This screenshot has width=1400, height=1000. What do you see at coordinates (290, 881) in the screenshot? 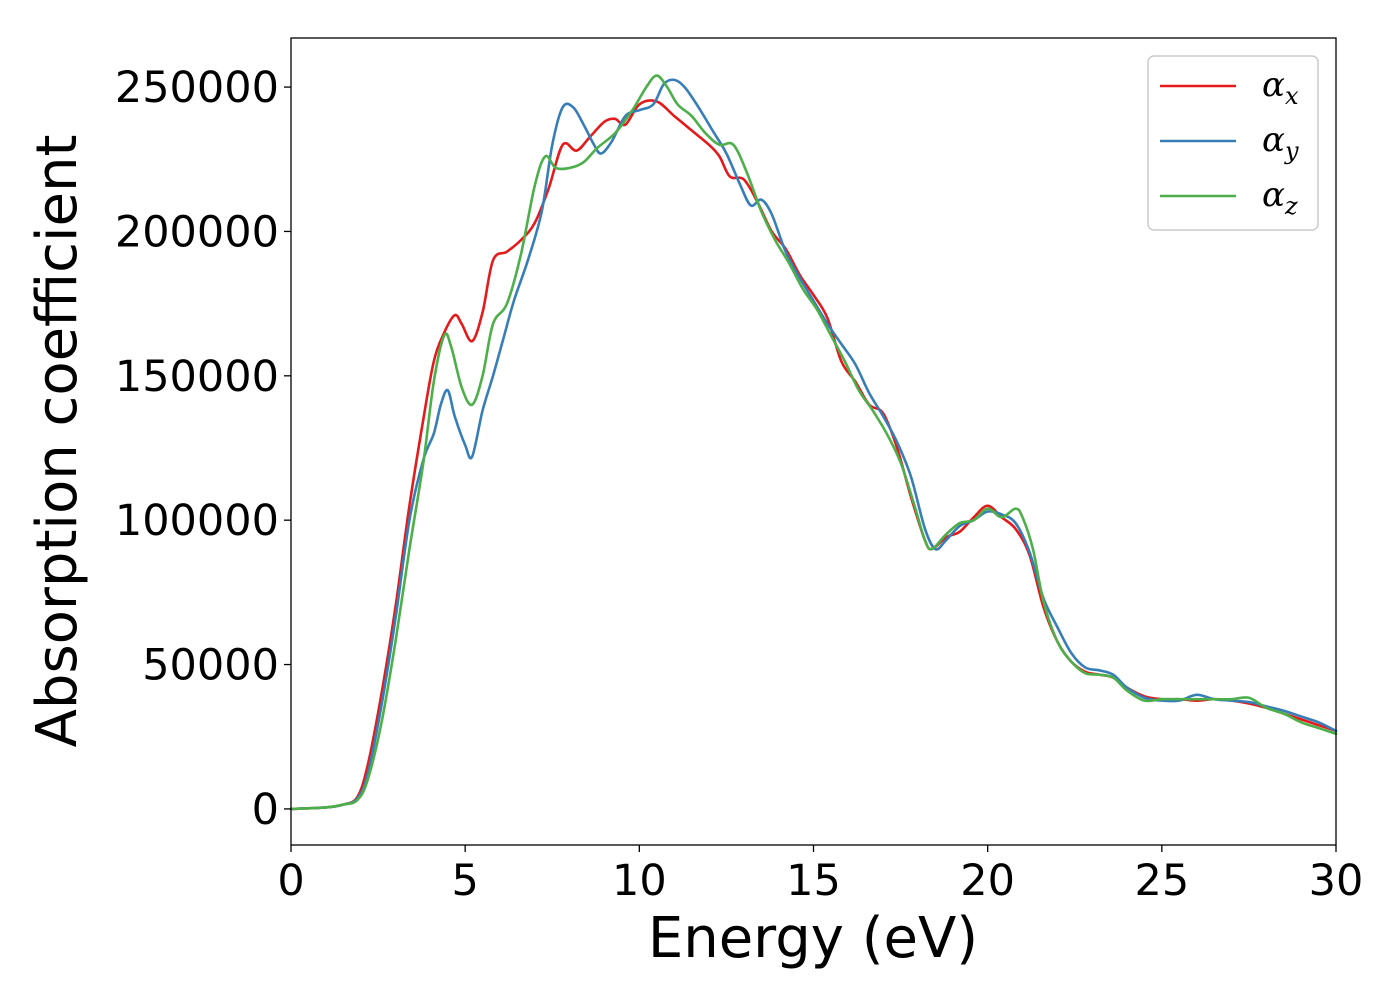
I see `x-tick-label: 0` at bounding box center [290, 881].